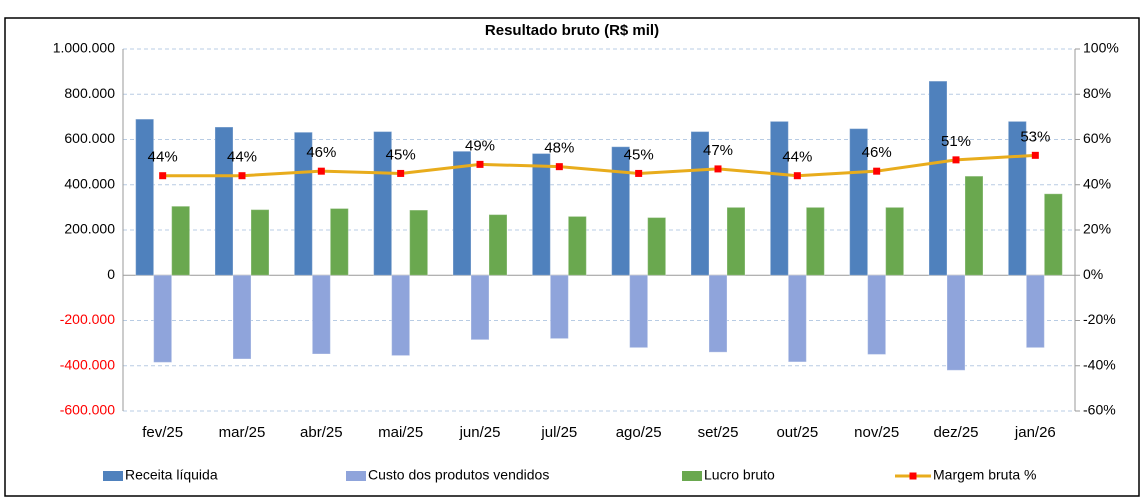 This screenshot has height=502, width=1144. I want to click on x-tick-label: jul/25, so click(558, 432).